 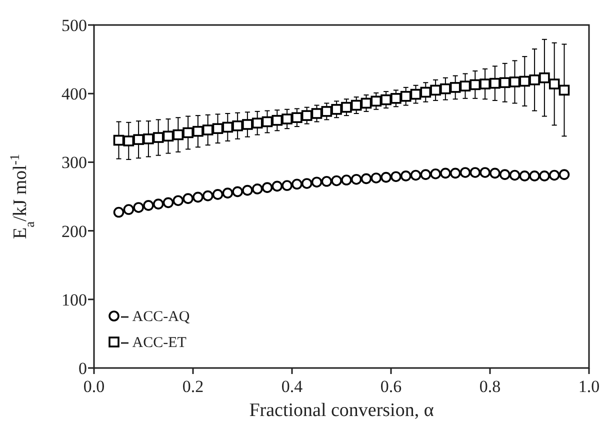 I want to click on y-tick-label: 500, so click(x=74, y=25).